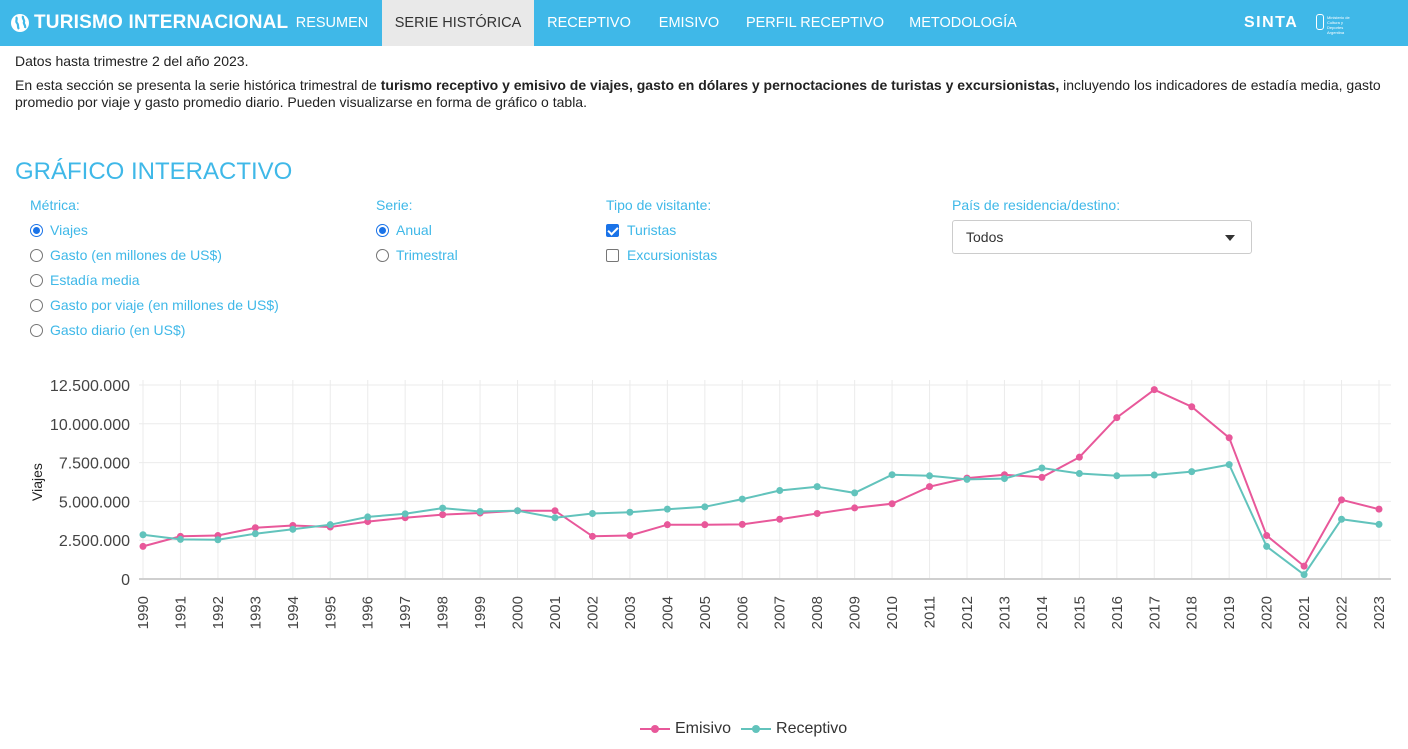  What do you see at coordinates (107, 330) in the screenshot?
I see `metrica-option-gasto-diario: Gasto diario (en US$)` at bounding box center [107, 330].